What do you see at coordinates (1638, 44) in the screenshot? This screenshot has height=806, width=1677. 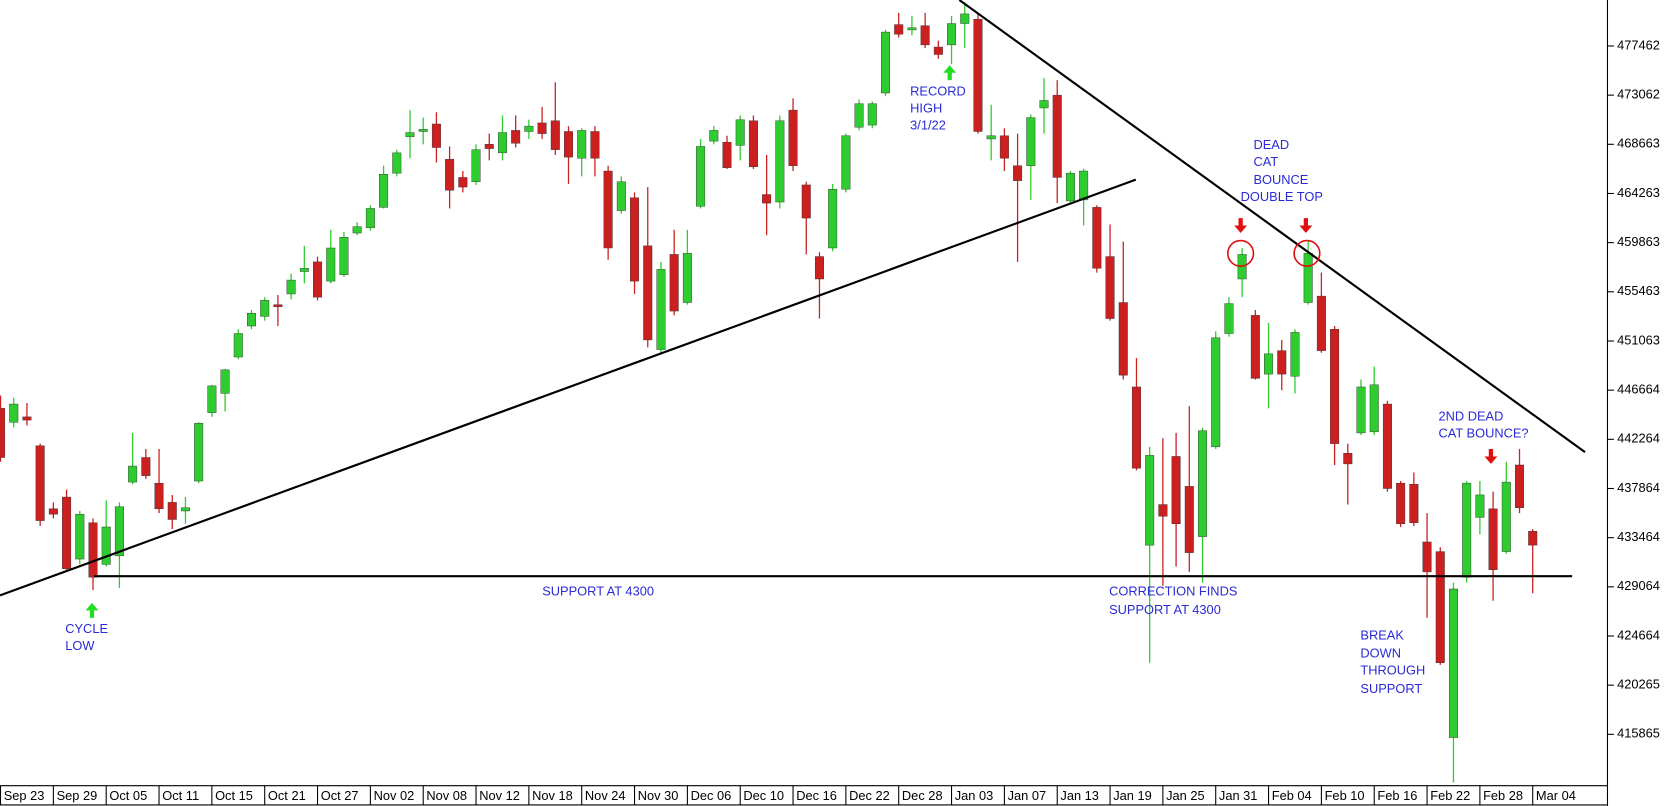 I see `y-tick-label: 477462` at bounding box center [1638, 44].